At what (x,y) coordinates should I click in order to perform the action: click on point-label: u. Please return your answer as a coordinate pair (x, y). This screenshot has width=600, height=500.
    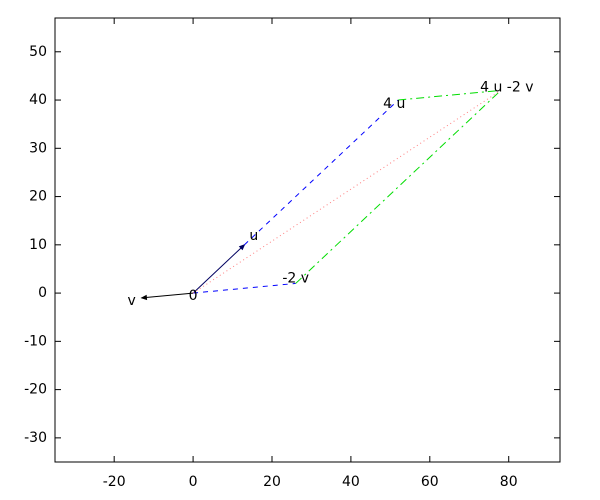
    Looking at the image, I should click on (253, 236).